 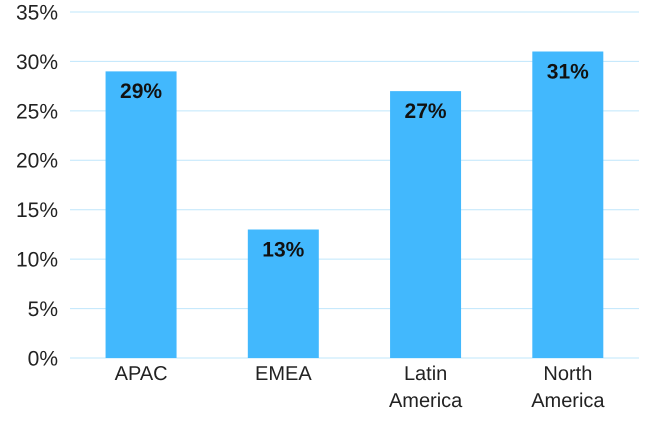 I want to click on y-tick-label: 35%, so click(x=37, y=12).